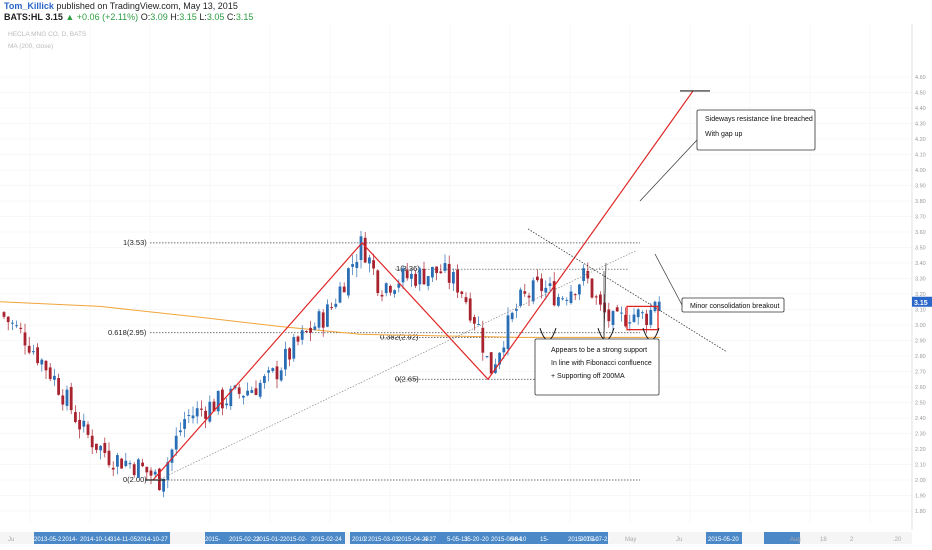 The width and height of the screenshot is (932, 550). Describe the element at coordinates (430, 540) in the screenshot. I see `time-tick-label: 4-27` at that location.